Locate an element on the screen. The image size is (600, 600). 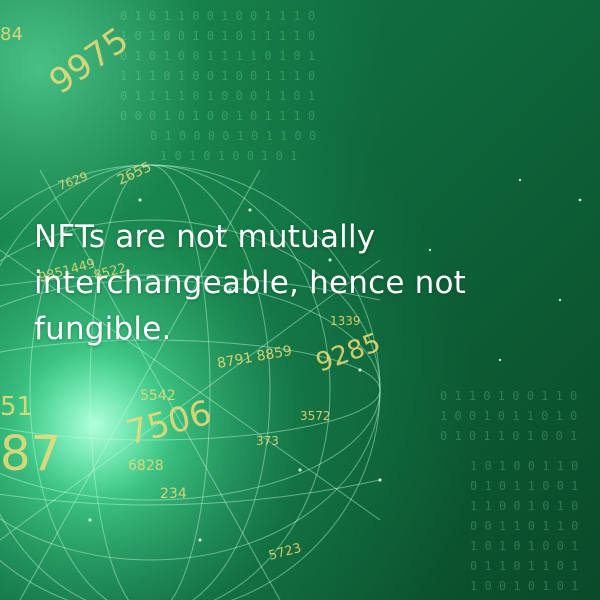
svg-text: 1 1 0 0 1 0 1 0 is located at coordinates (524, 506).